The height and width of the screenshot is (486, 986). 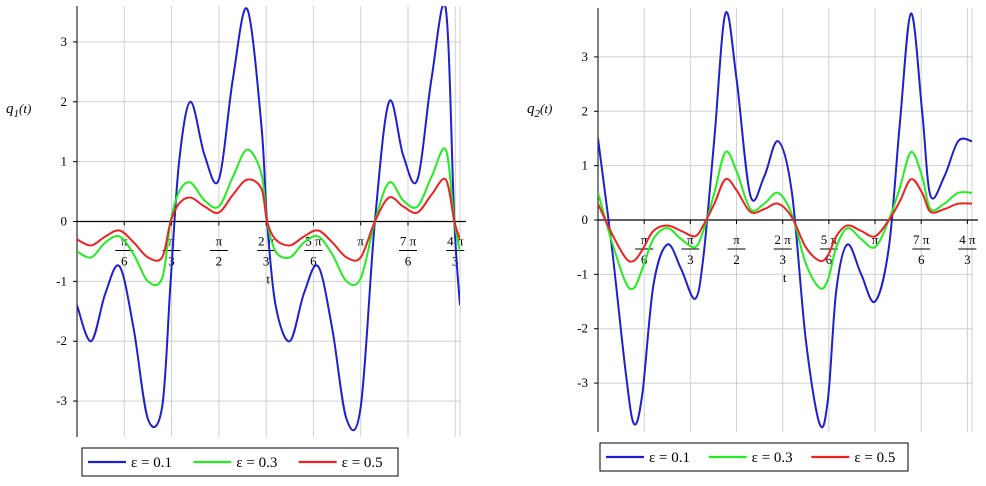 What do you see at coordinates (783, 239) in the screenshot?
I see `x-tick-numerator: 2 π` at bounding box center [783, 239].